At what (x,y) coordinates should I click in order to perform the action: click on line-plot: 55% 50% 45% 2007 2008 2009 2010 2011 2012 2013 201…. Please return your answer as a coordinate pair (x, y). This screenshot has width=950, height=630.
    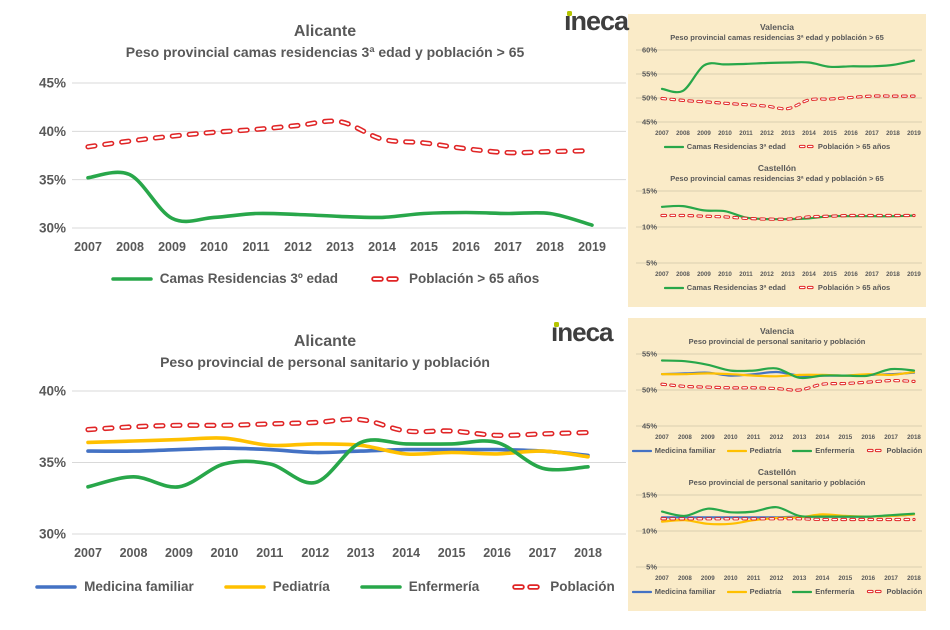
    Looking at the image, I should click on (777, 396).